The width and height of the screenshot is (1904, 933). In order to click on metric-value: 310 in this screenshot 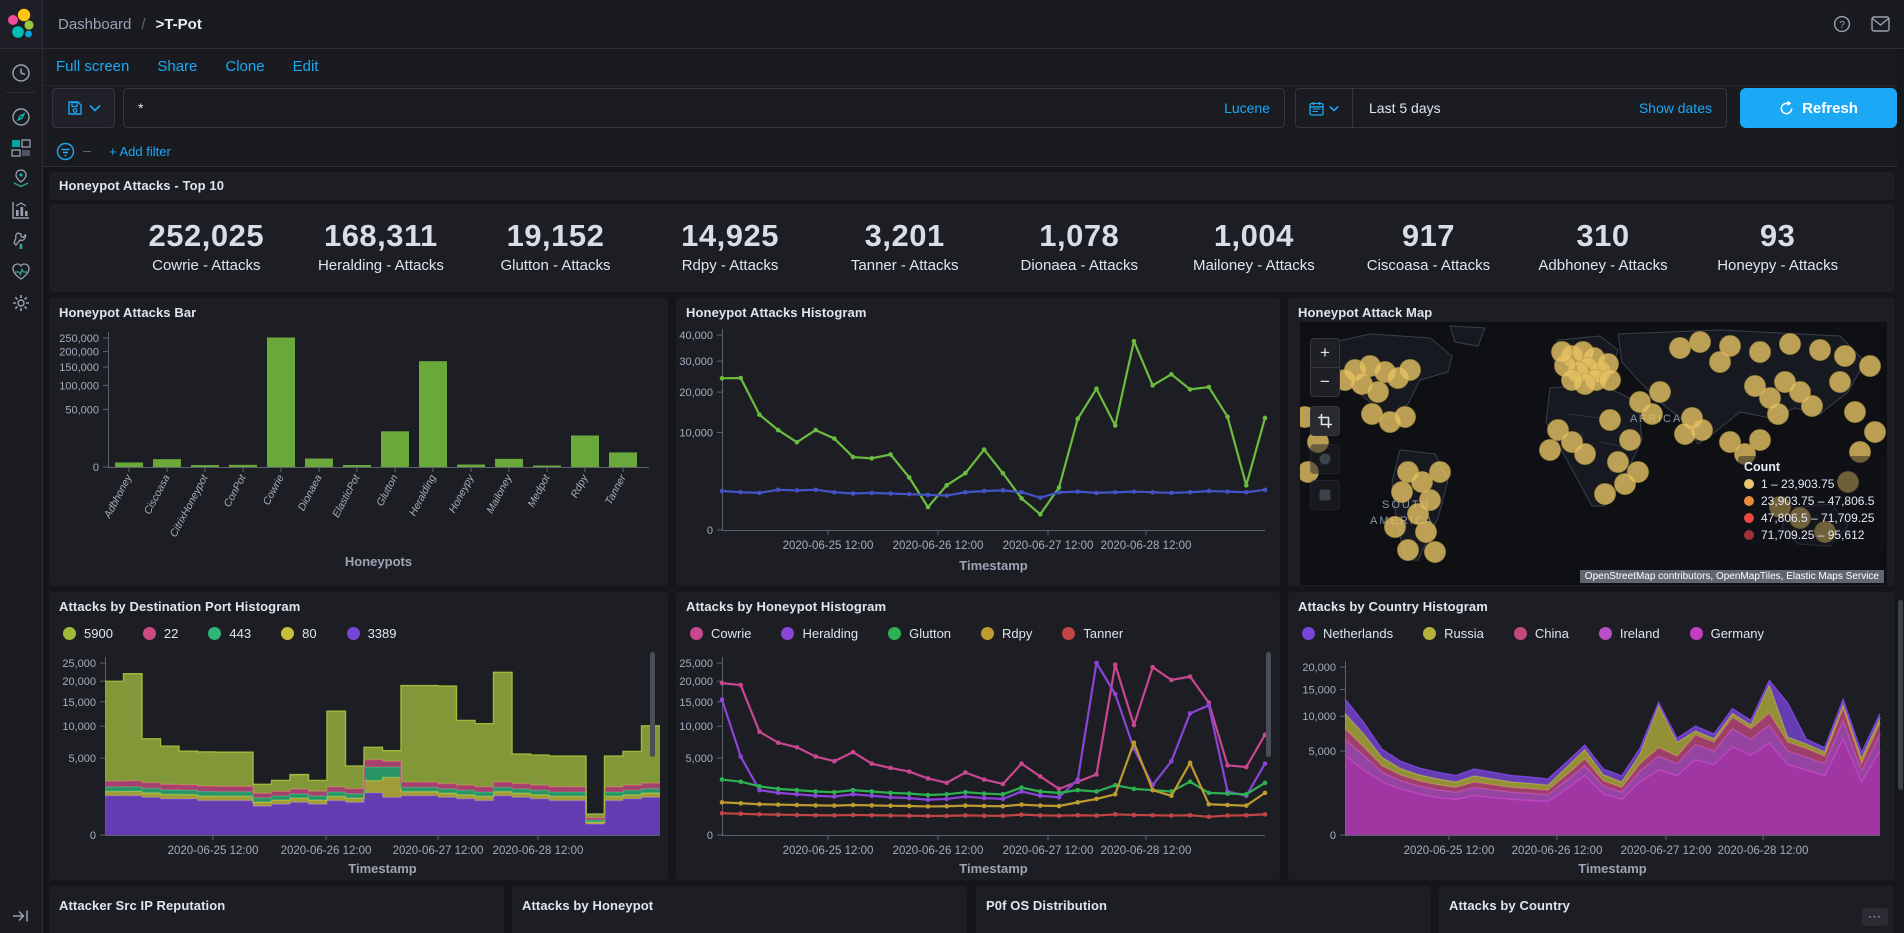, I will do `click(1603, 235)`.